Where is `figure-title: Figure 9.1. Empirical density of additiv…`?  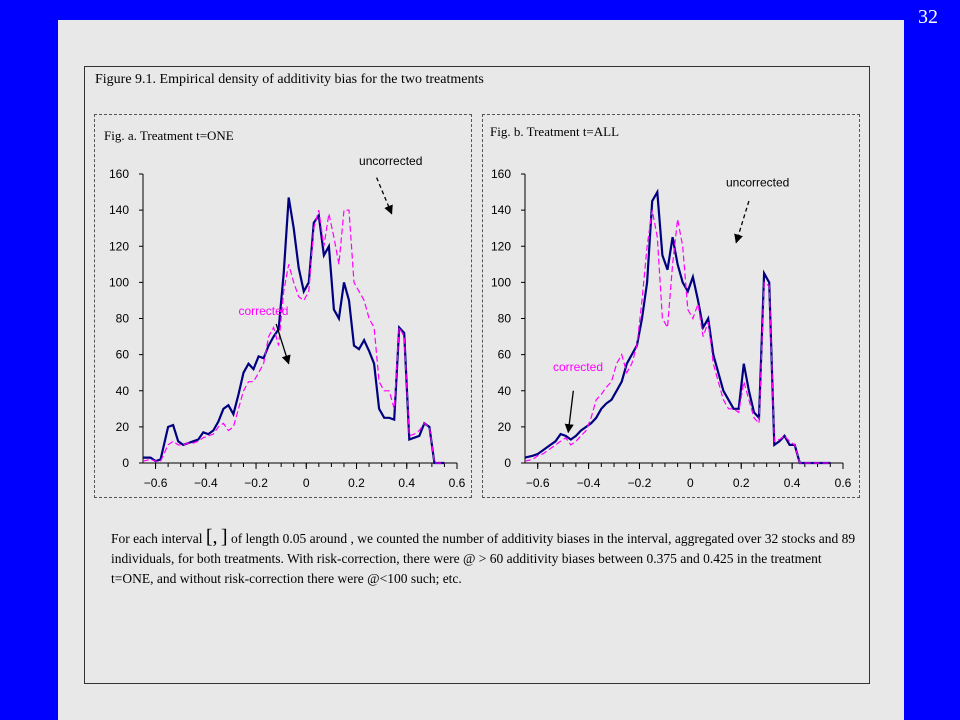 figure-title: Figure 9.1. Empirical density of additiv… is located at coordinates (289, 79).